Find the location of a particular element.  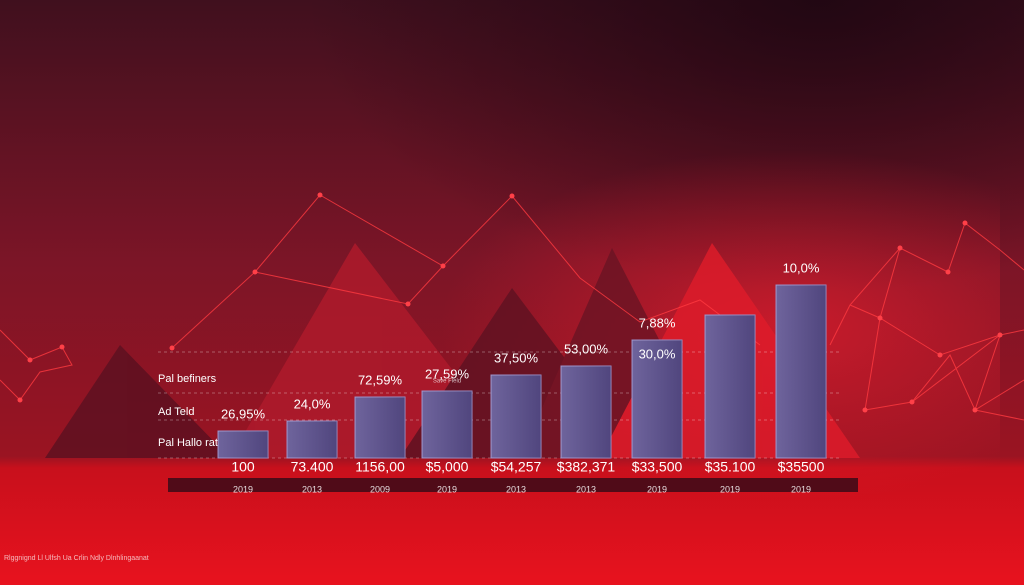

row-label: Ad Teld is located at coordinates (176, 412).